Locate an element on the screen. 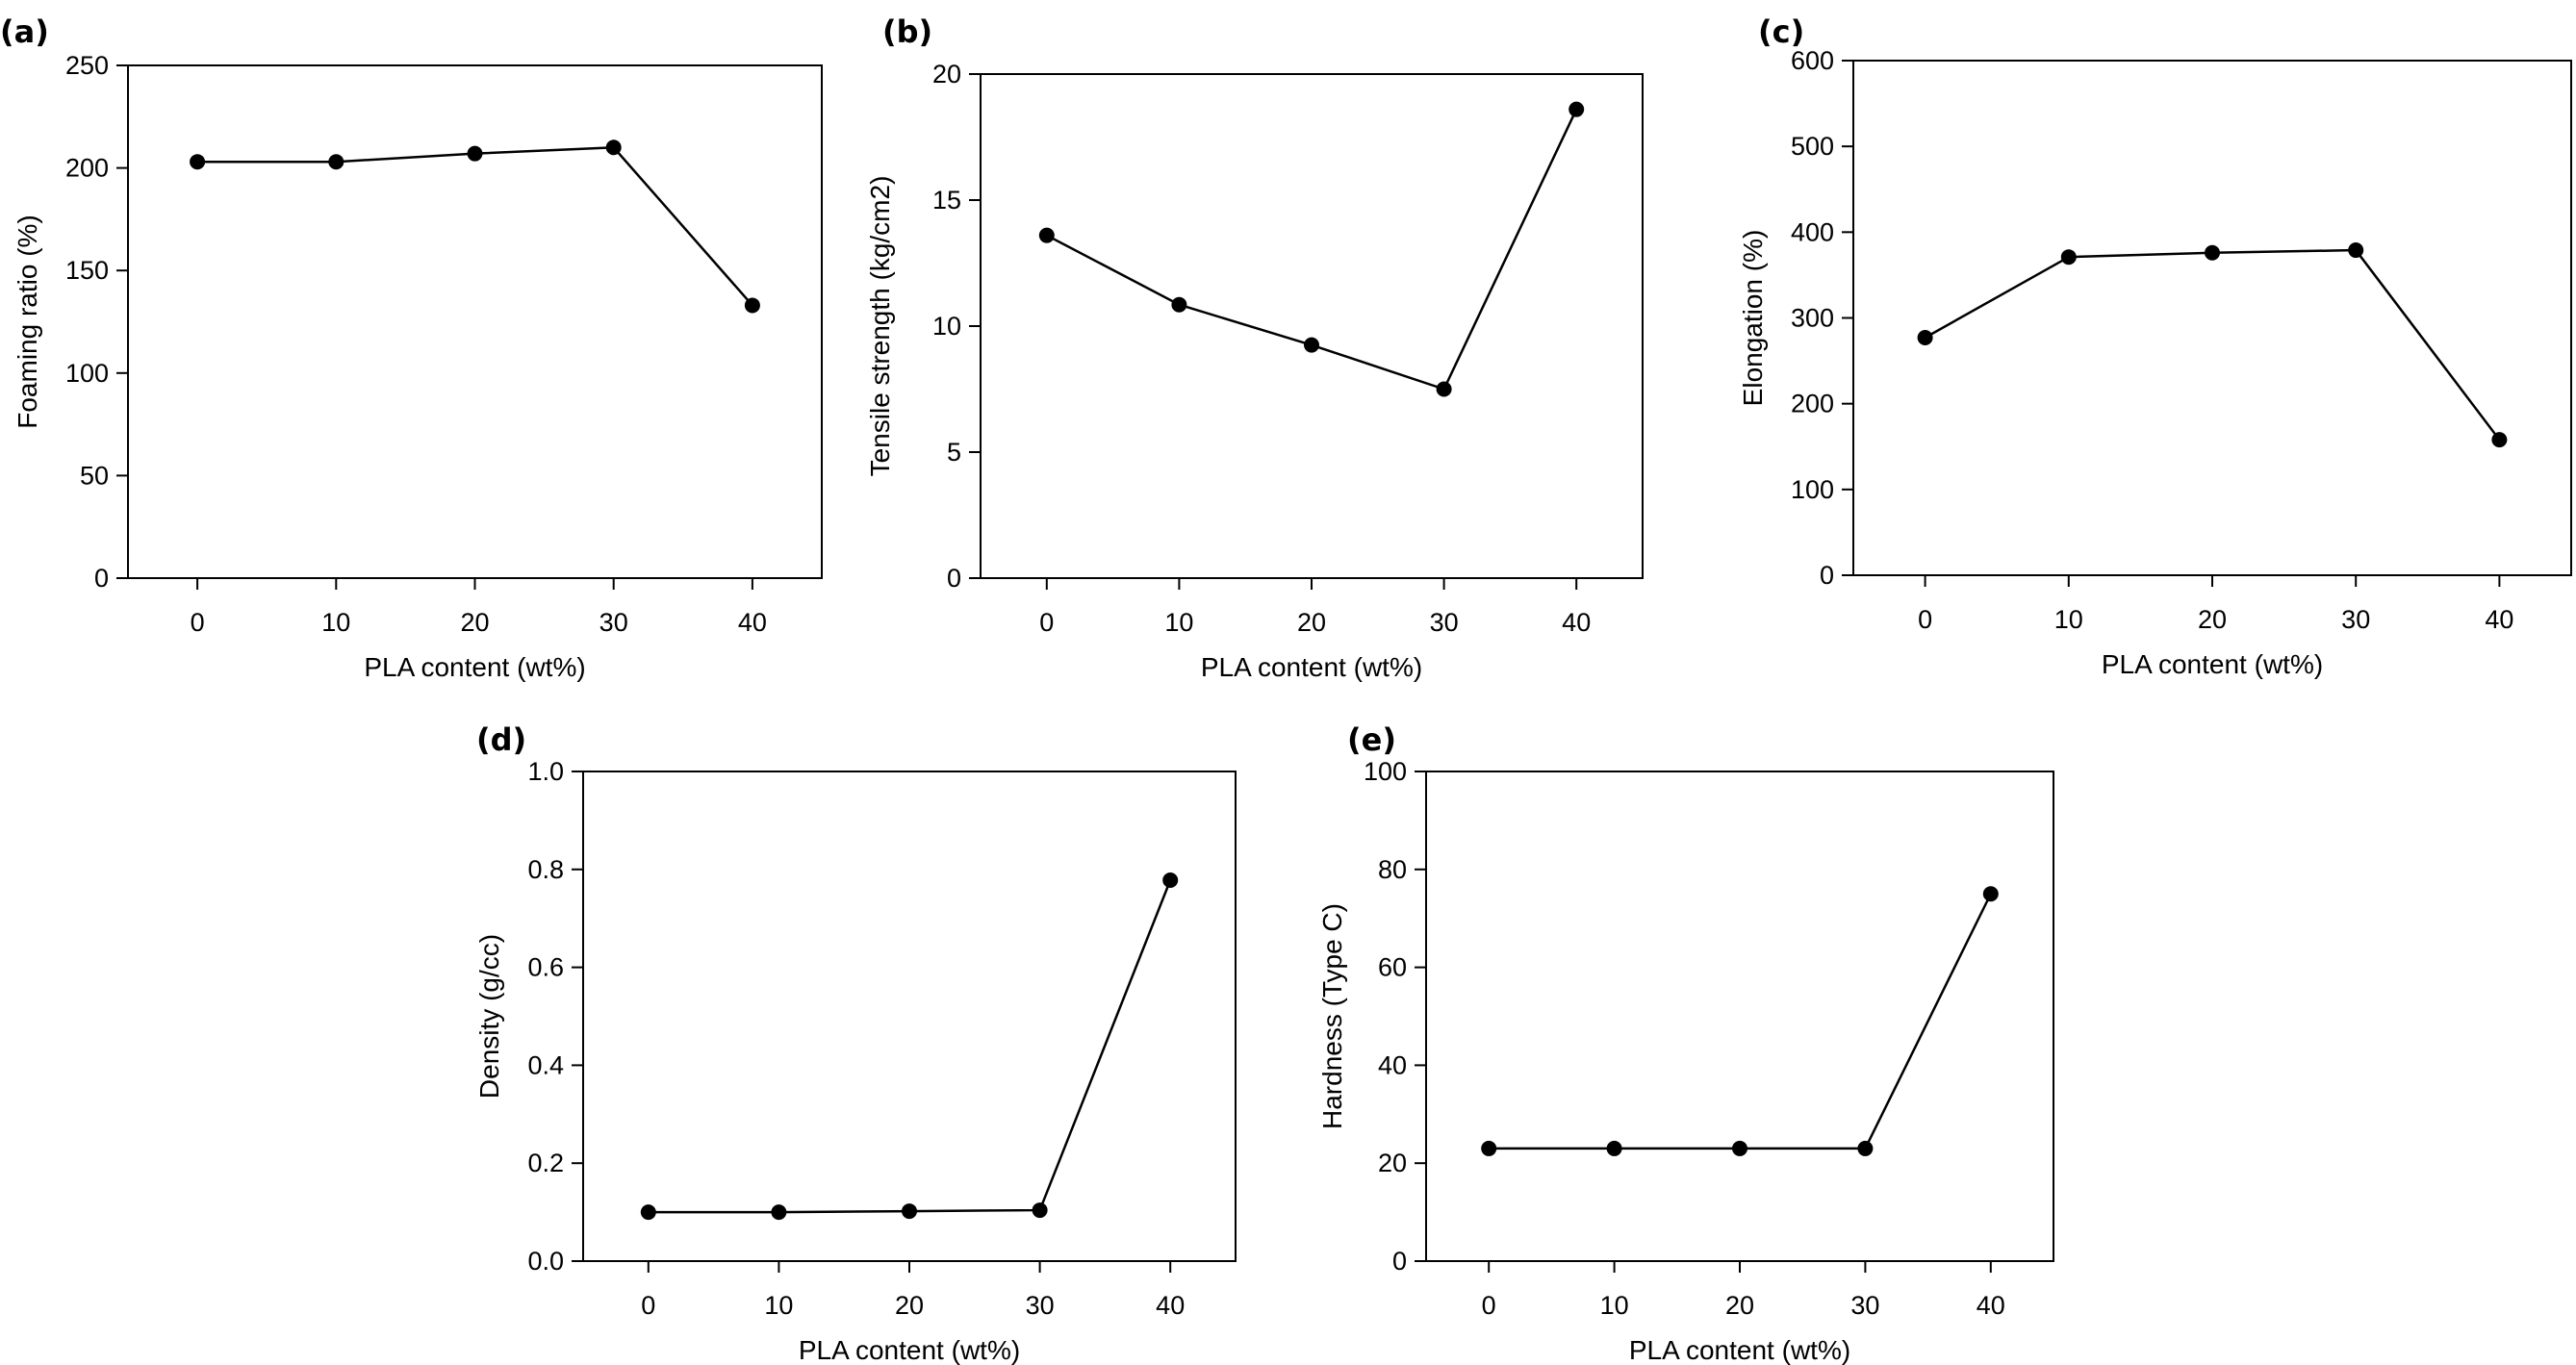 The height and width of the screenshot is (1365, 2576). y-tick-label: 80 is located at coordinates (1392, 870).